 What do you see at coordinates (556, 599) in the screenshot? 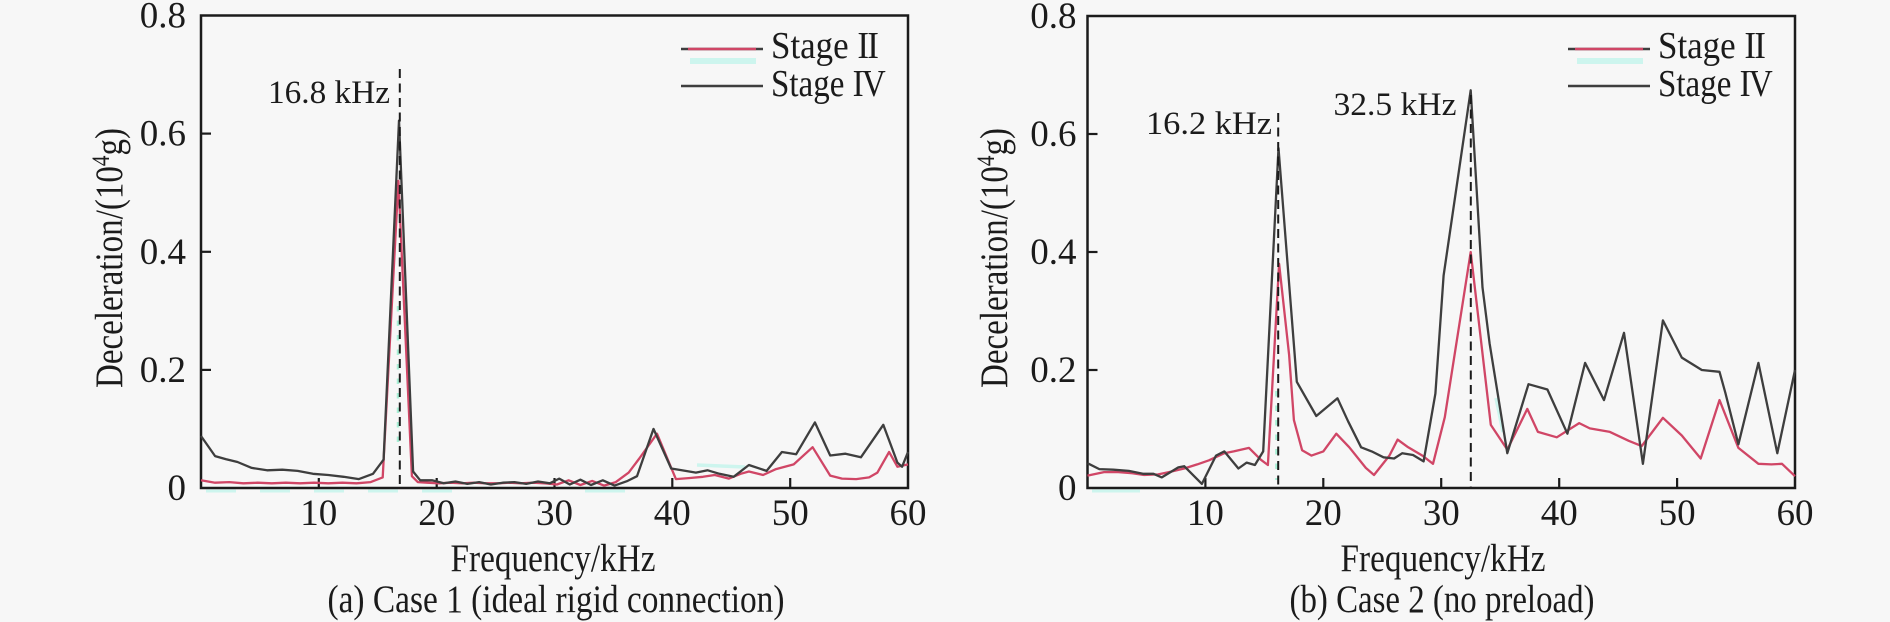
I see `svg-text:(a) Case 1 (ideal rigid connec: (a) Case 1 (ideal rigid connection)` at bounding box center [556, 599].